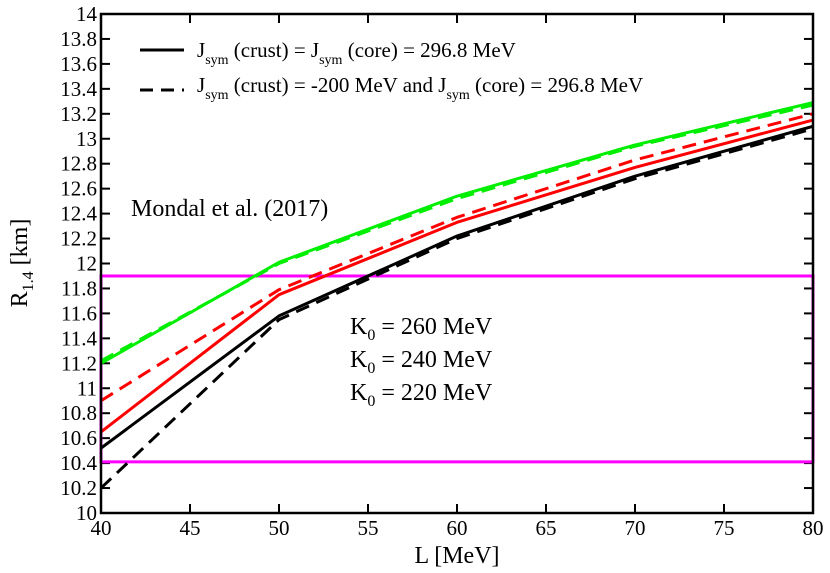 This screenshot has height=573, width=830. What do you see at coordinates (78, 64) in the screenshot?
I see `y-tick-label: 13.6` at bounding box center [78, 64].